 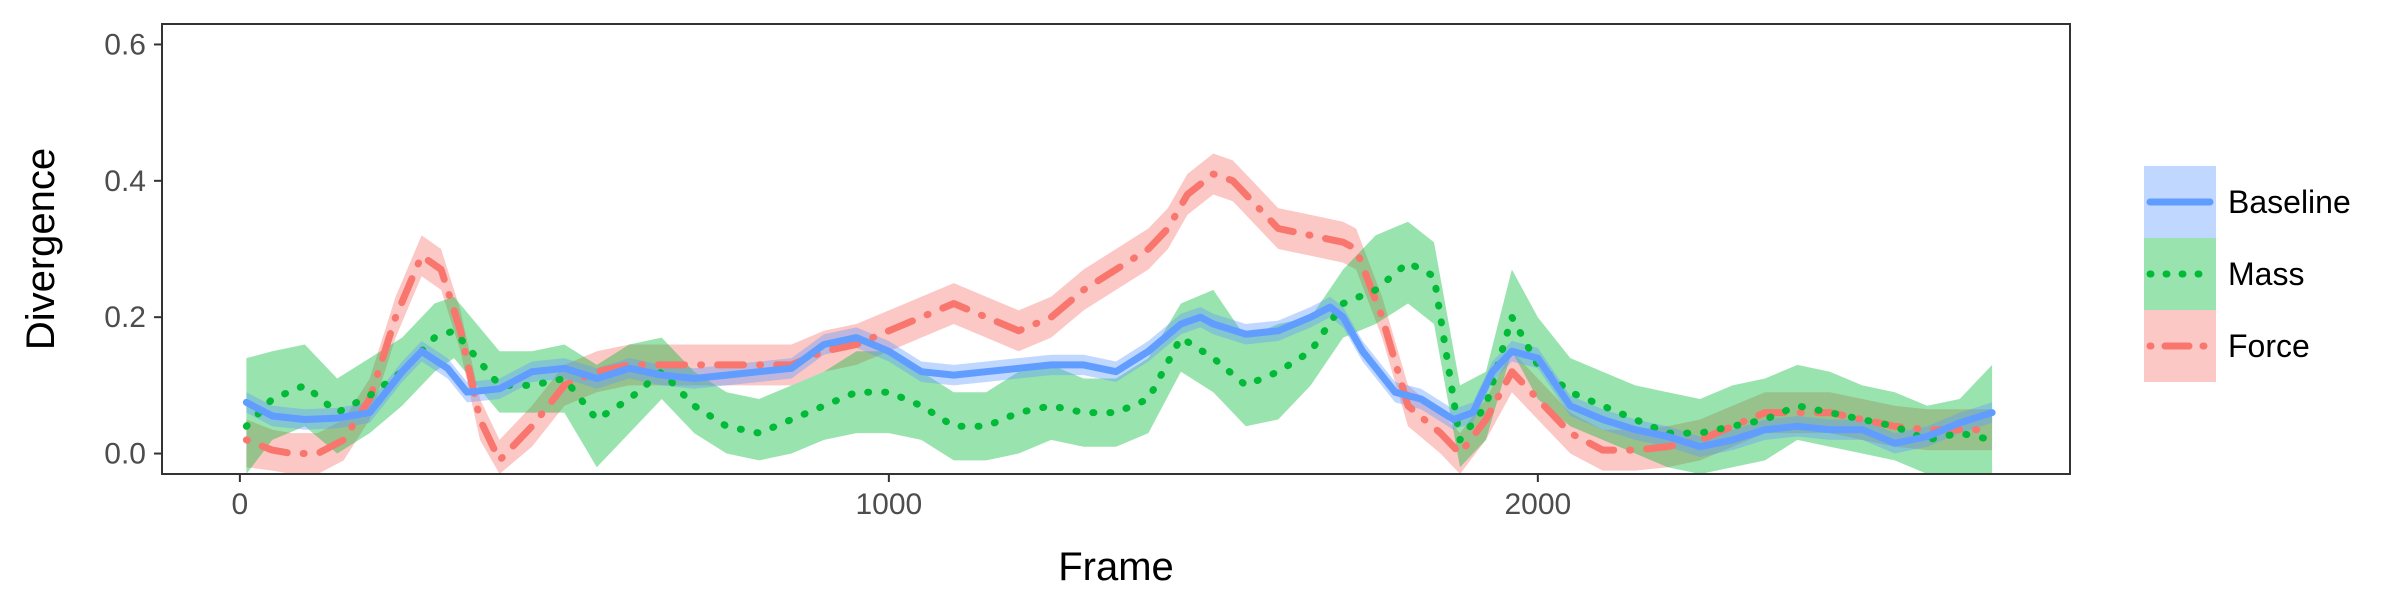 What do you see at coordinates (2266, 274) in the screenshot?
I see `legend-label-mass: Mass` at bounding box center [2266, 274].